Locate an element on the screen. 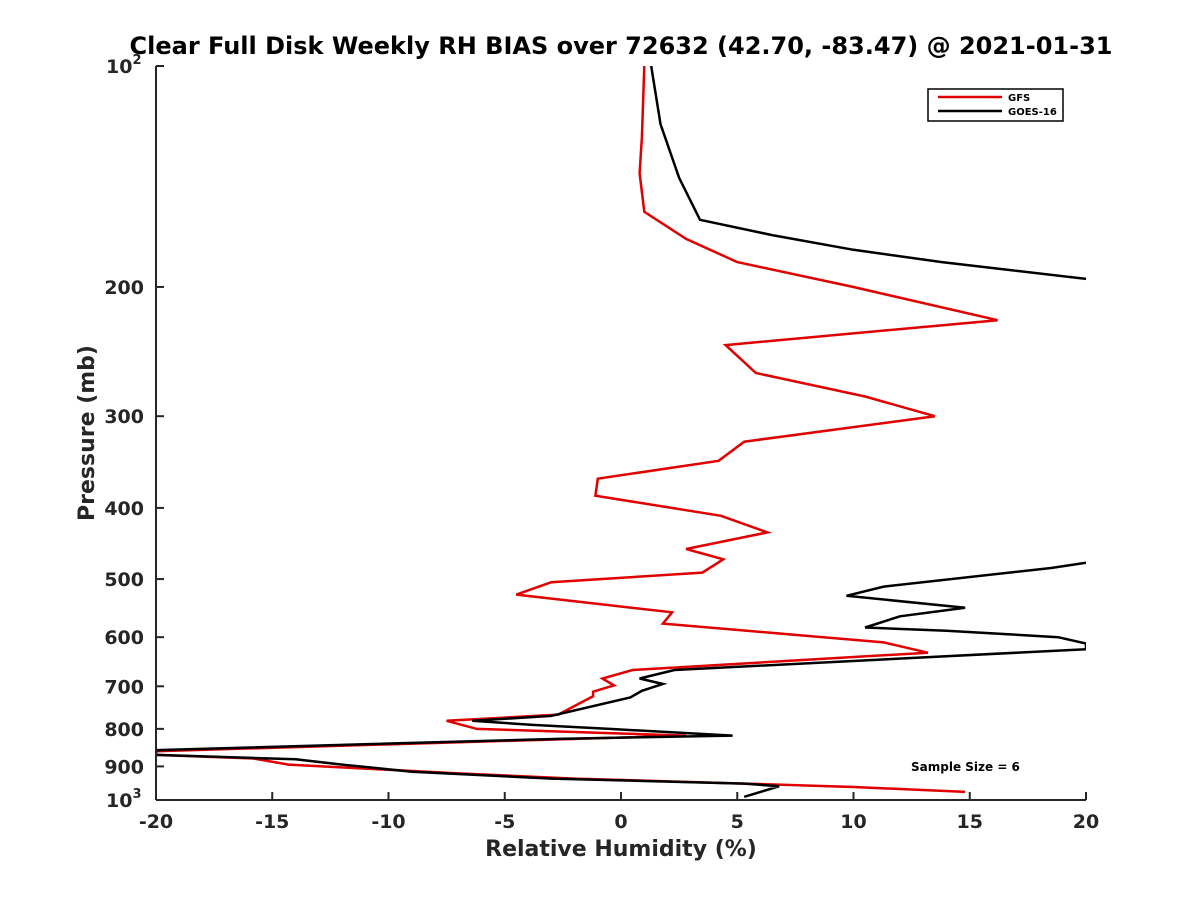  y-tick-label: 500 is located at coordinates (124, 580).